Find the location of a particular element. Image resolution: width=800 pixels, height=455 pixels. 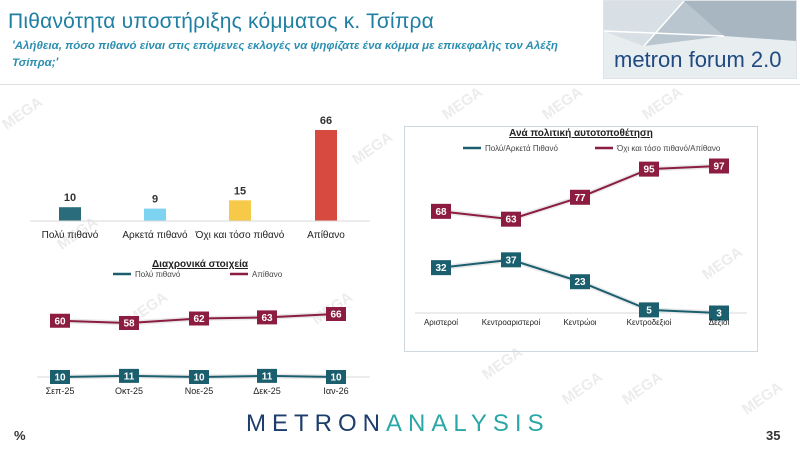

category-label: Όχι και τόσο πιθανό is located at coordinates (240, 235).